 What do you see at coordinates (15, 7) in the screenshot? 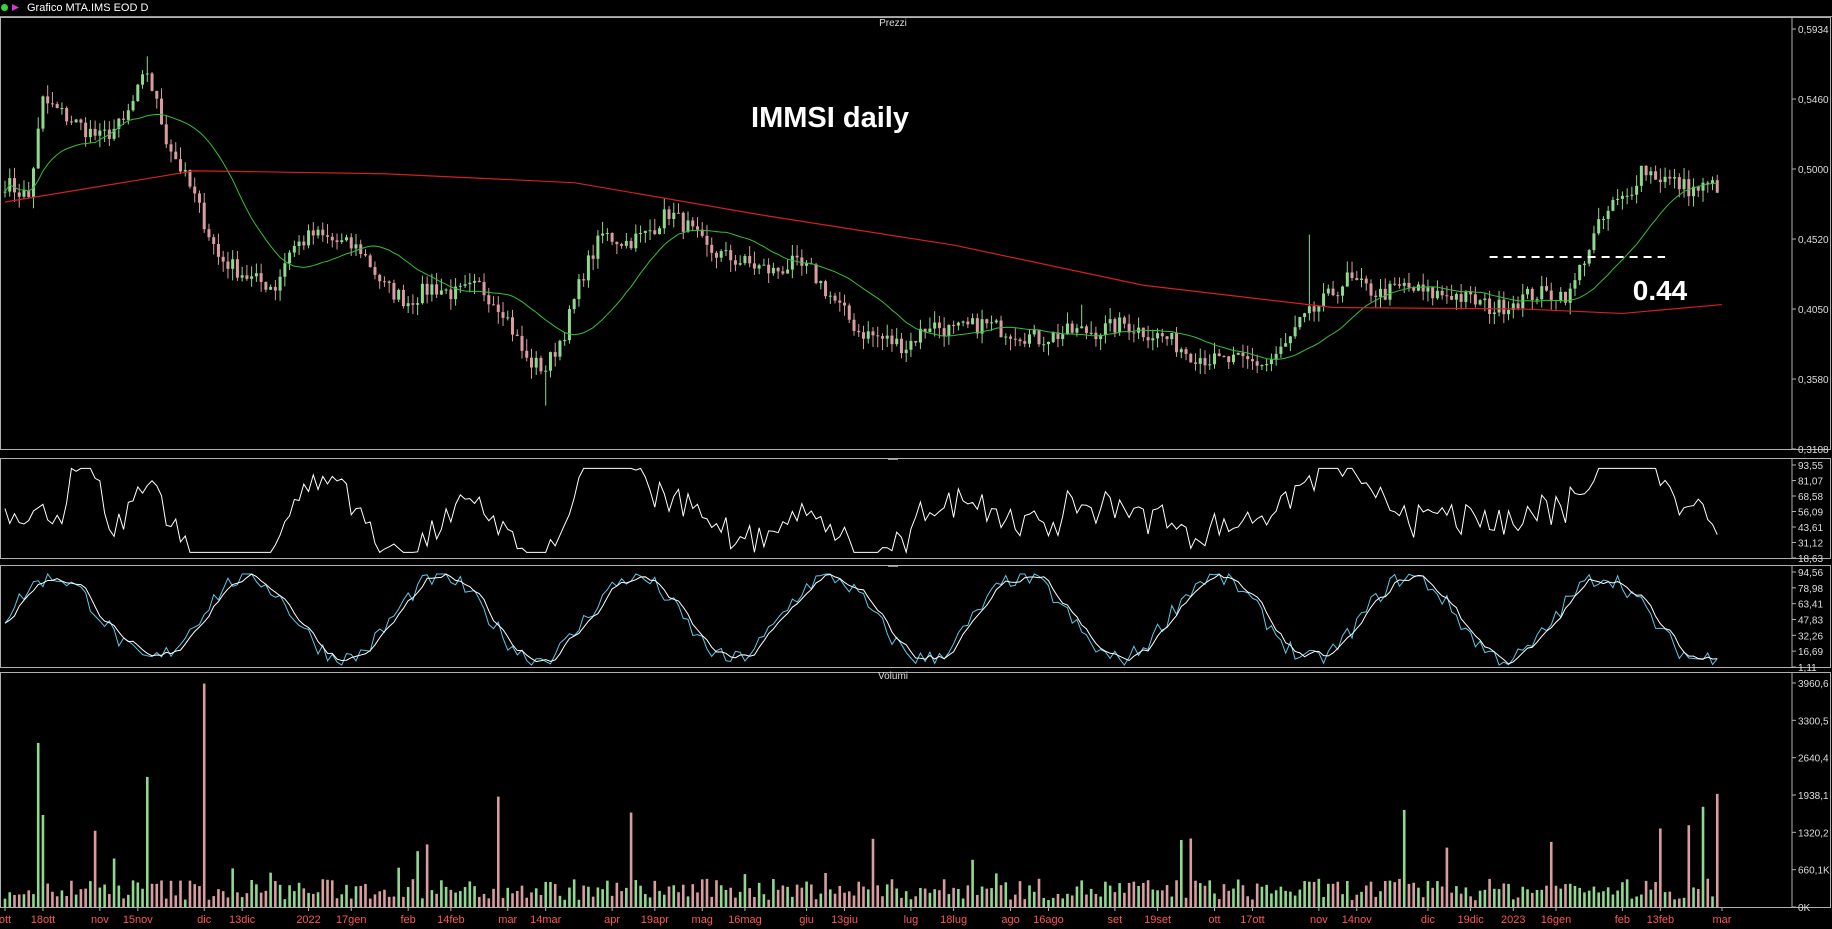
I see `play-icon` at bounding box center [15, 7].